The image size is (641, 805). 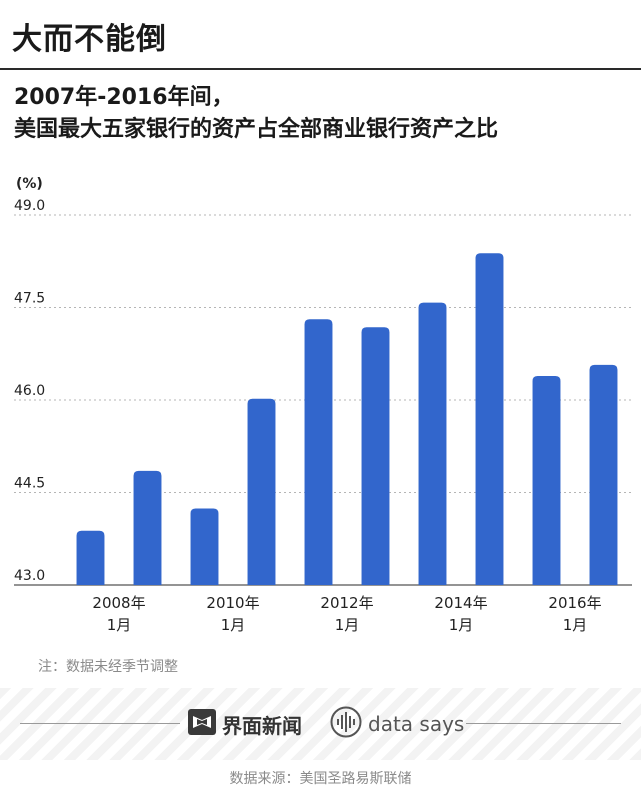 What do you see at coordinates (29, 484) in the screenshot?
I see `y-tick-label: 44.5` at bounding box center [29, 484].